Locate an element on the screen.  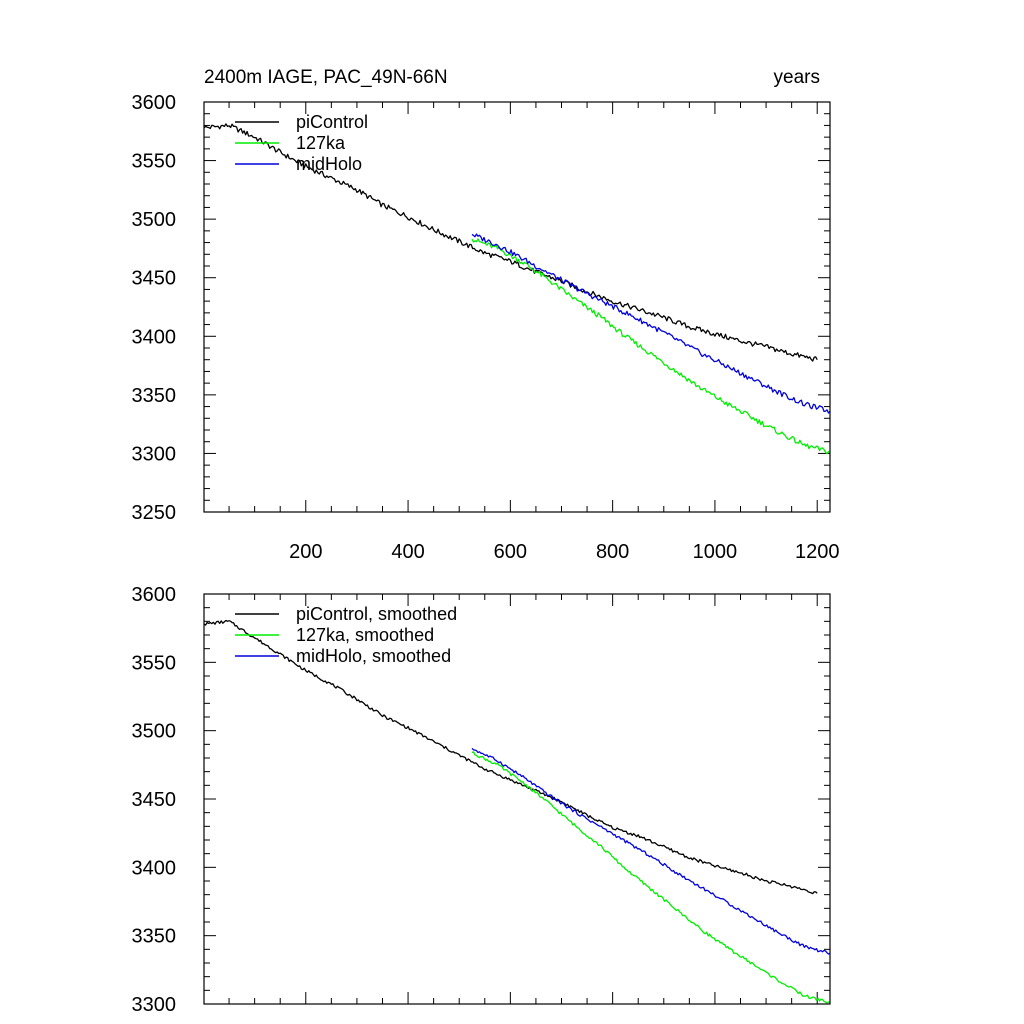
legend-label: 127ka, smoothed is located at coordinates (365, 635).